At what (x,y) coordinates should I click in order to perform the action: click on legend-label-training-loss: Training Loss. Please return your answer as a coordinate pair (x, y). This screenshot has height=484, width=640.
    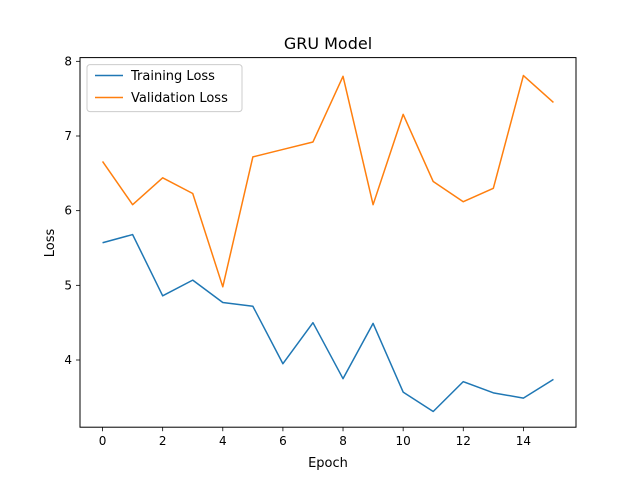
    Looking at the image, I should click on (172, 76).